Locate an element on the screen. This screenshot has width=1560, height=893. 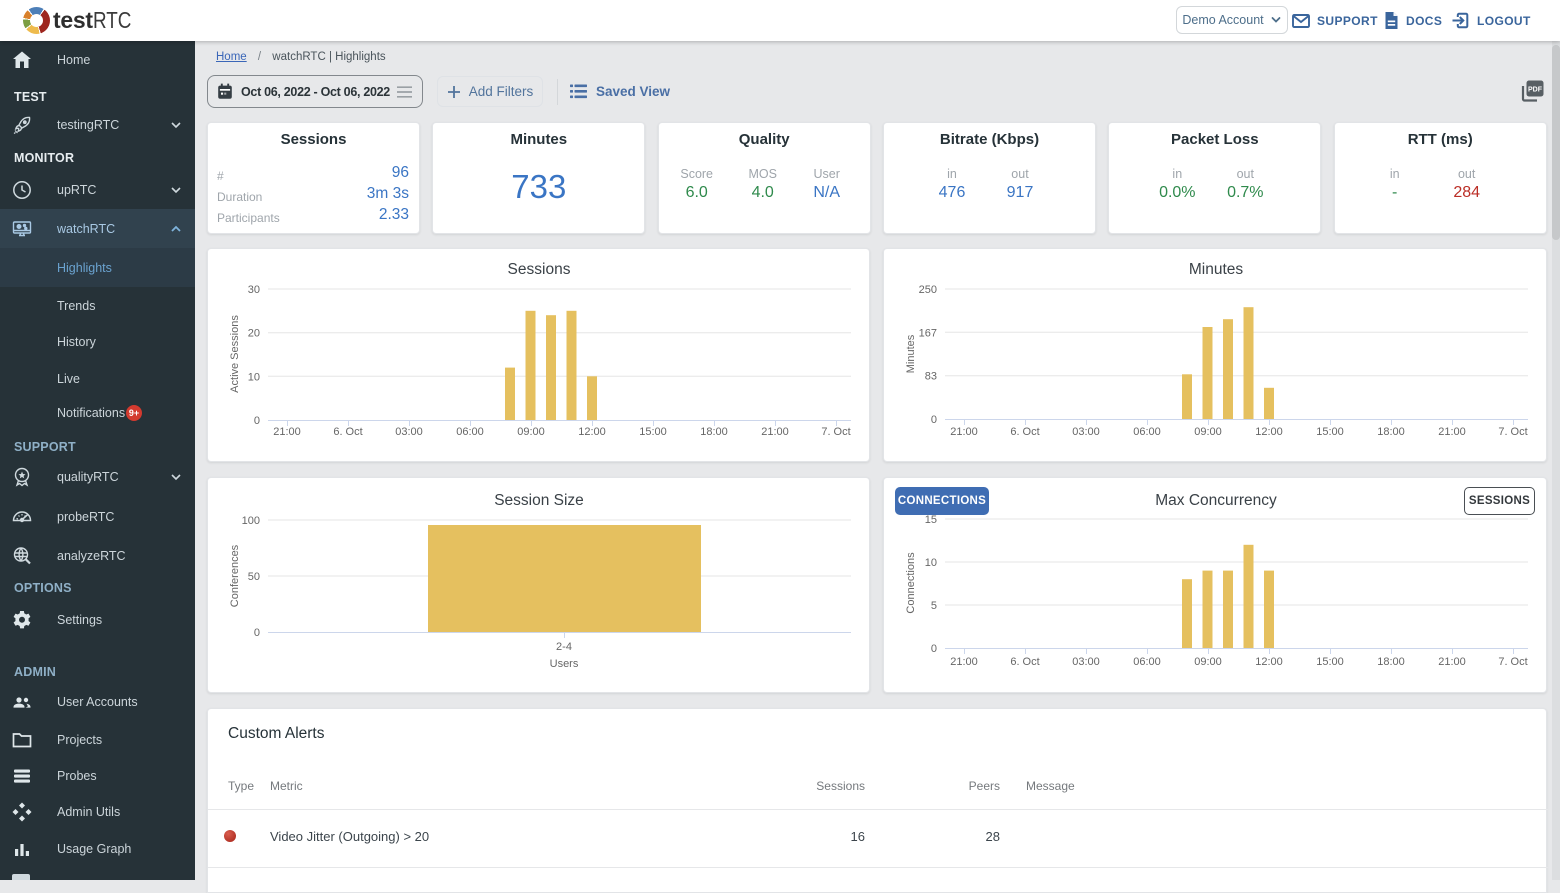
svg-text: 167 is located at coordinates (928, 333).